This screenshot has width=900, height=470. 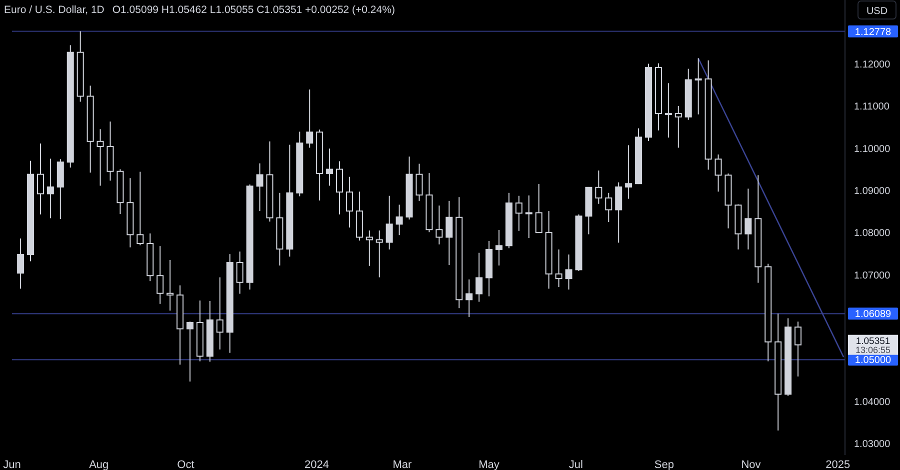 What do you see at coordinates (253, 10) in the screenshot?
I see `chart-subtitle: O1.05099 H1.05462 L1.05055 C1.05351 +0.00252 (+0.24%)` at bounding box center [253, 10].